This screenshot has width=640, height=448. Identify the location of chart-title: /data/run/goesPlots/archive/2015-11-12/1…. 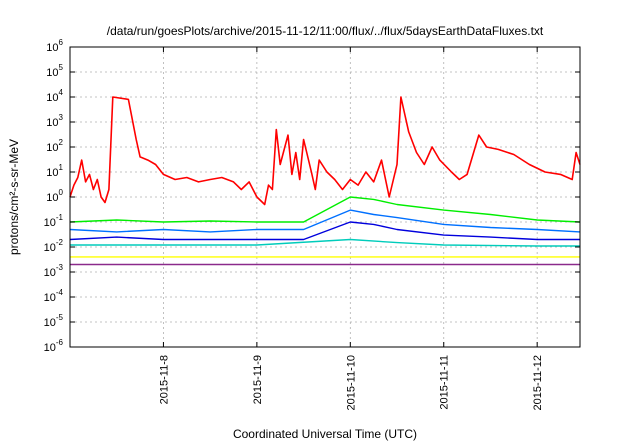
(325, 31).